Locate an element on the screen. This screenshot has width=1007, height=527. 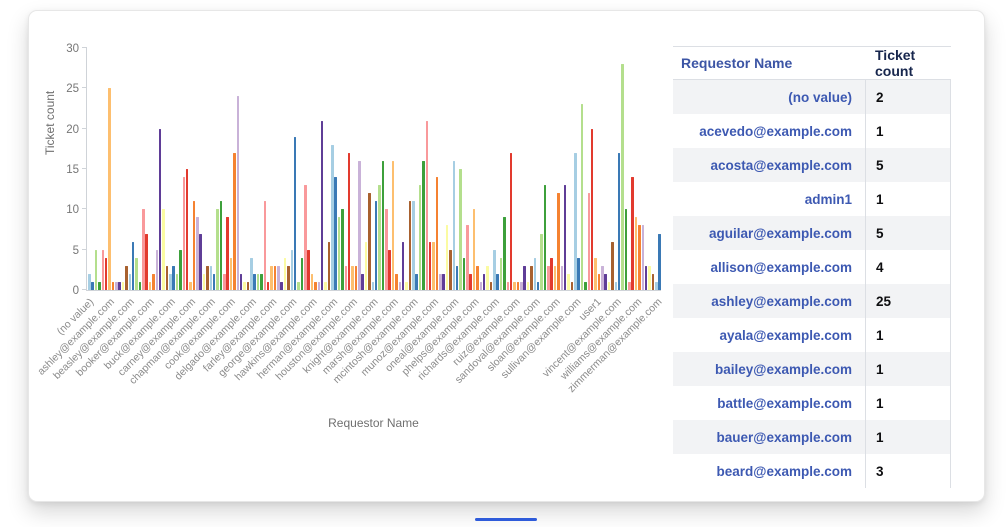
column-header-ticket-count: Ticket count is located at coordinates (895, 63).